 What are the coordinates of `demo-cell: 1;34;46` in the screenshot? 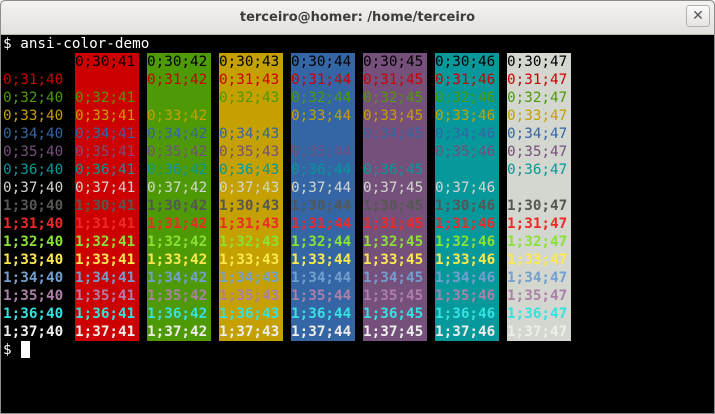 It's located at (465, 278).